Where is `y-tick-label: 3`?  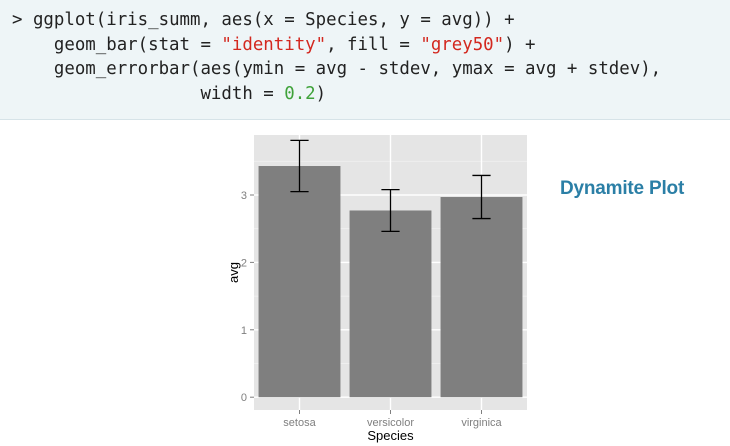
y-tick-label: 3 is located at coordinates (244, 196).